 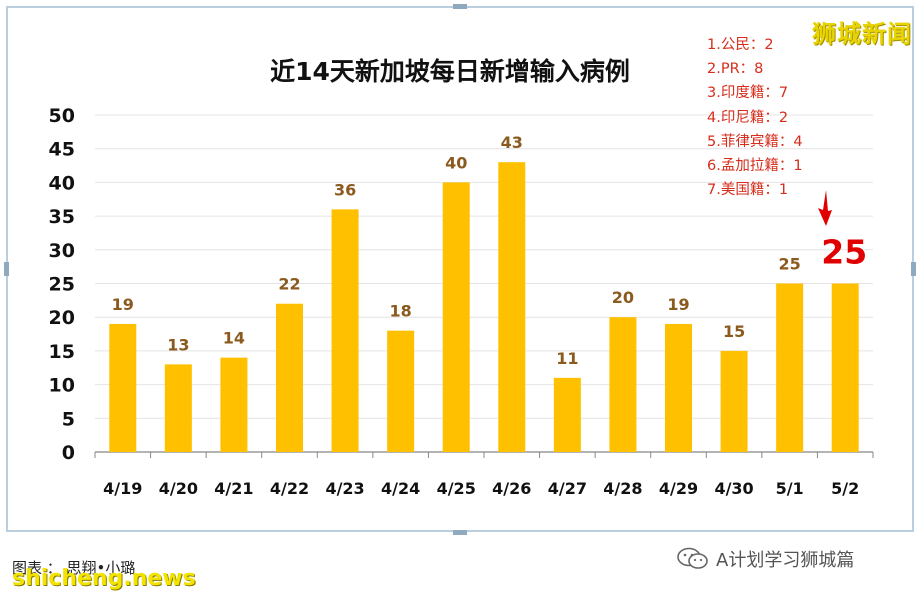 I want to click on wechat-account-name: A计划学习狮城篇, so click(x=785, y=560).